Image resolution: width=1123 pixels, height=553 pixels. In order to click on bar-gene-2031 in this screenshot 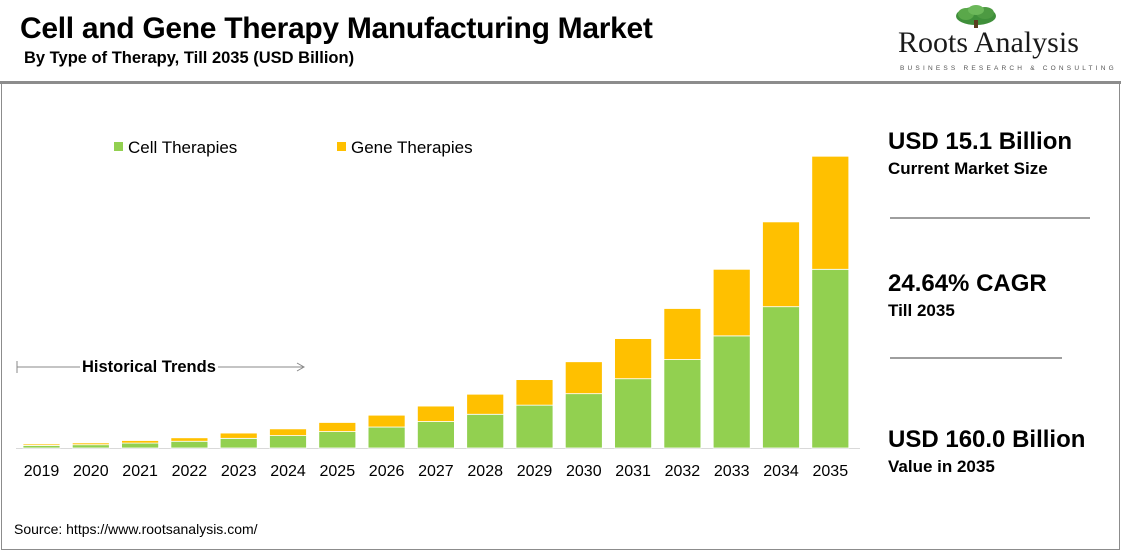, I will do `click(633, 359)`.